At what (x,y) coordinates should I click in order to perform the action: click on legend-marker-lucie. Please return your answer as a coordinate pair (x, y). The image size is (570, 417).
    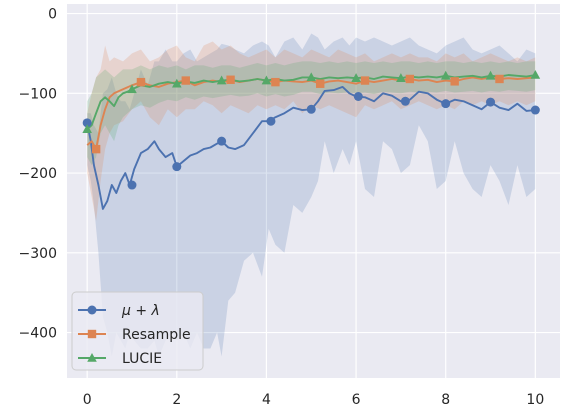
    Looking at the image, I should click on (92, 357).